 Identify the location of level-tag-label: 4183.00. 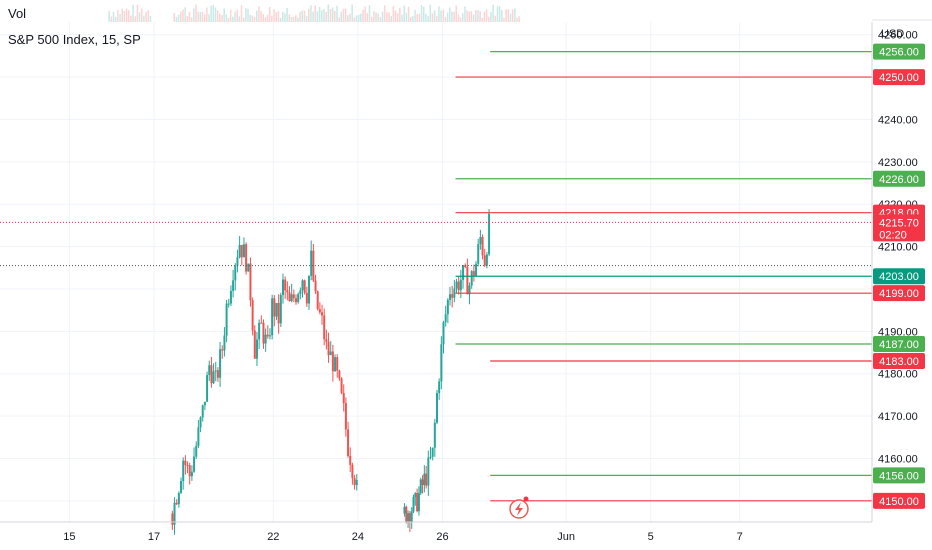
(899, 362).